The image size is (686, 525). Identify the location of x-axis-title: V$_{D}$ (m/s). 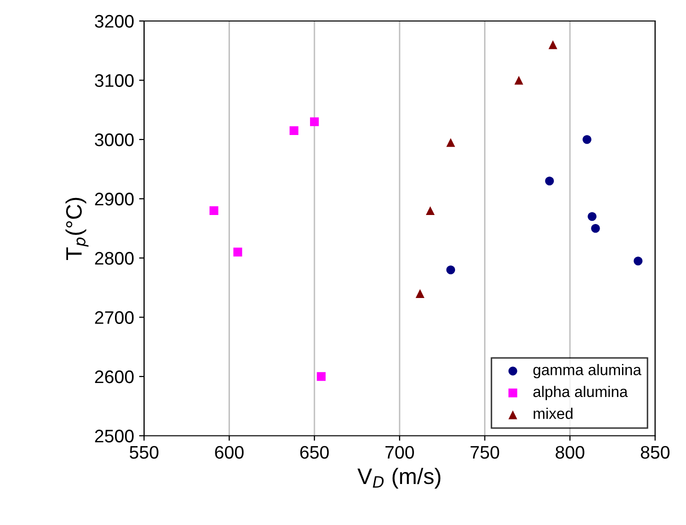
(398, 478).